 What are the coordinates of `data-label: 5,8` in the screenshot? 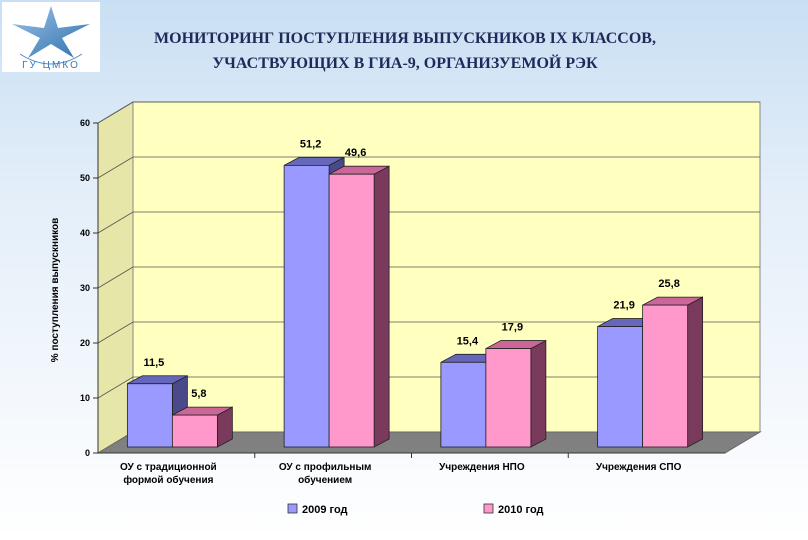 It's located at (198, 394).